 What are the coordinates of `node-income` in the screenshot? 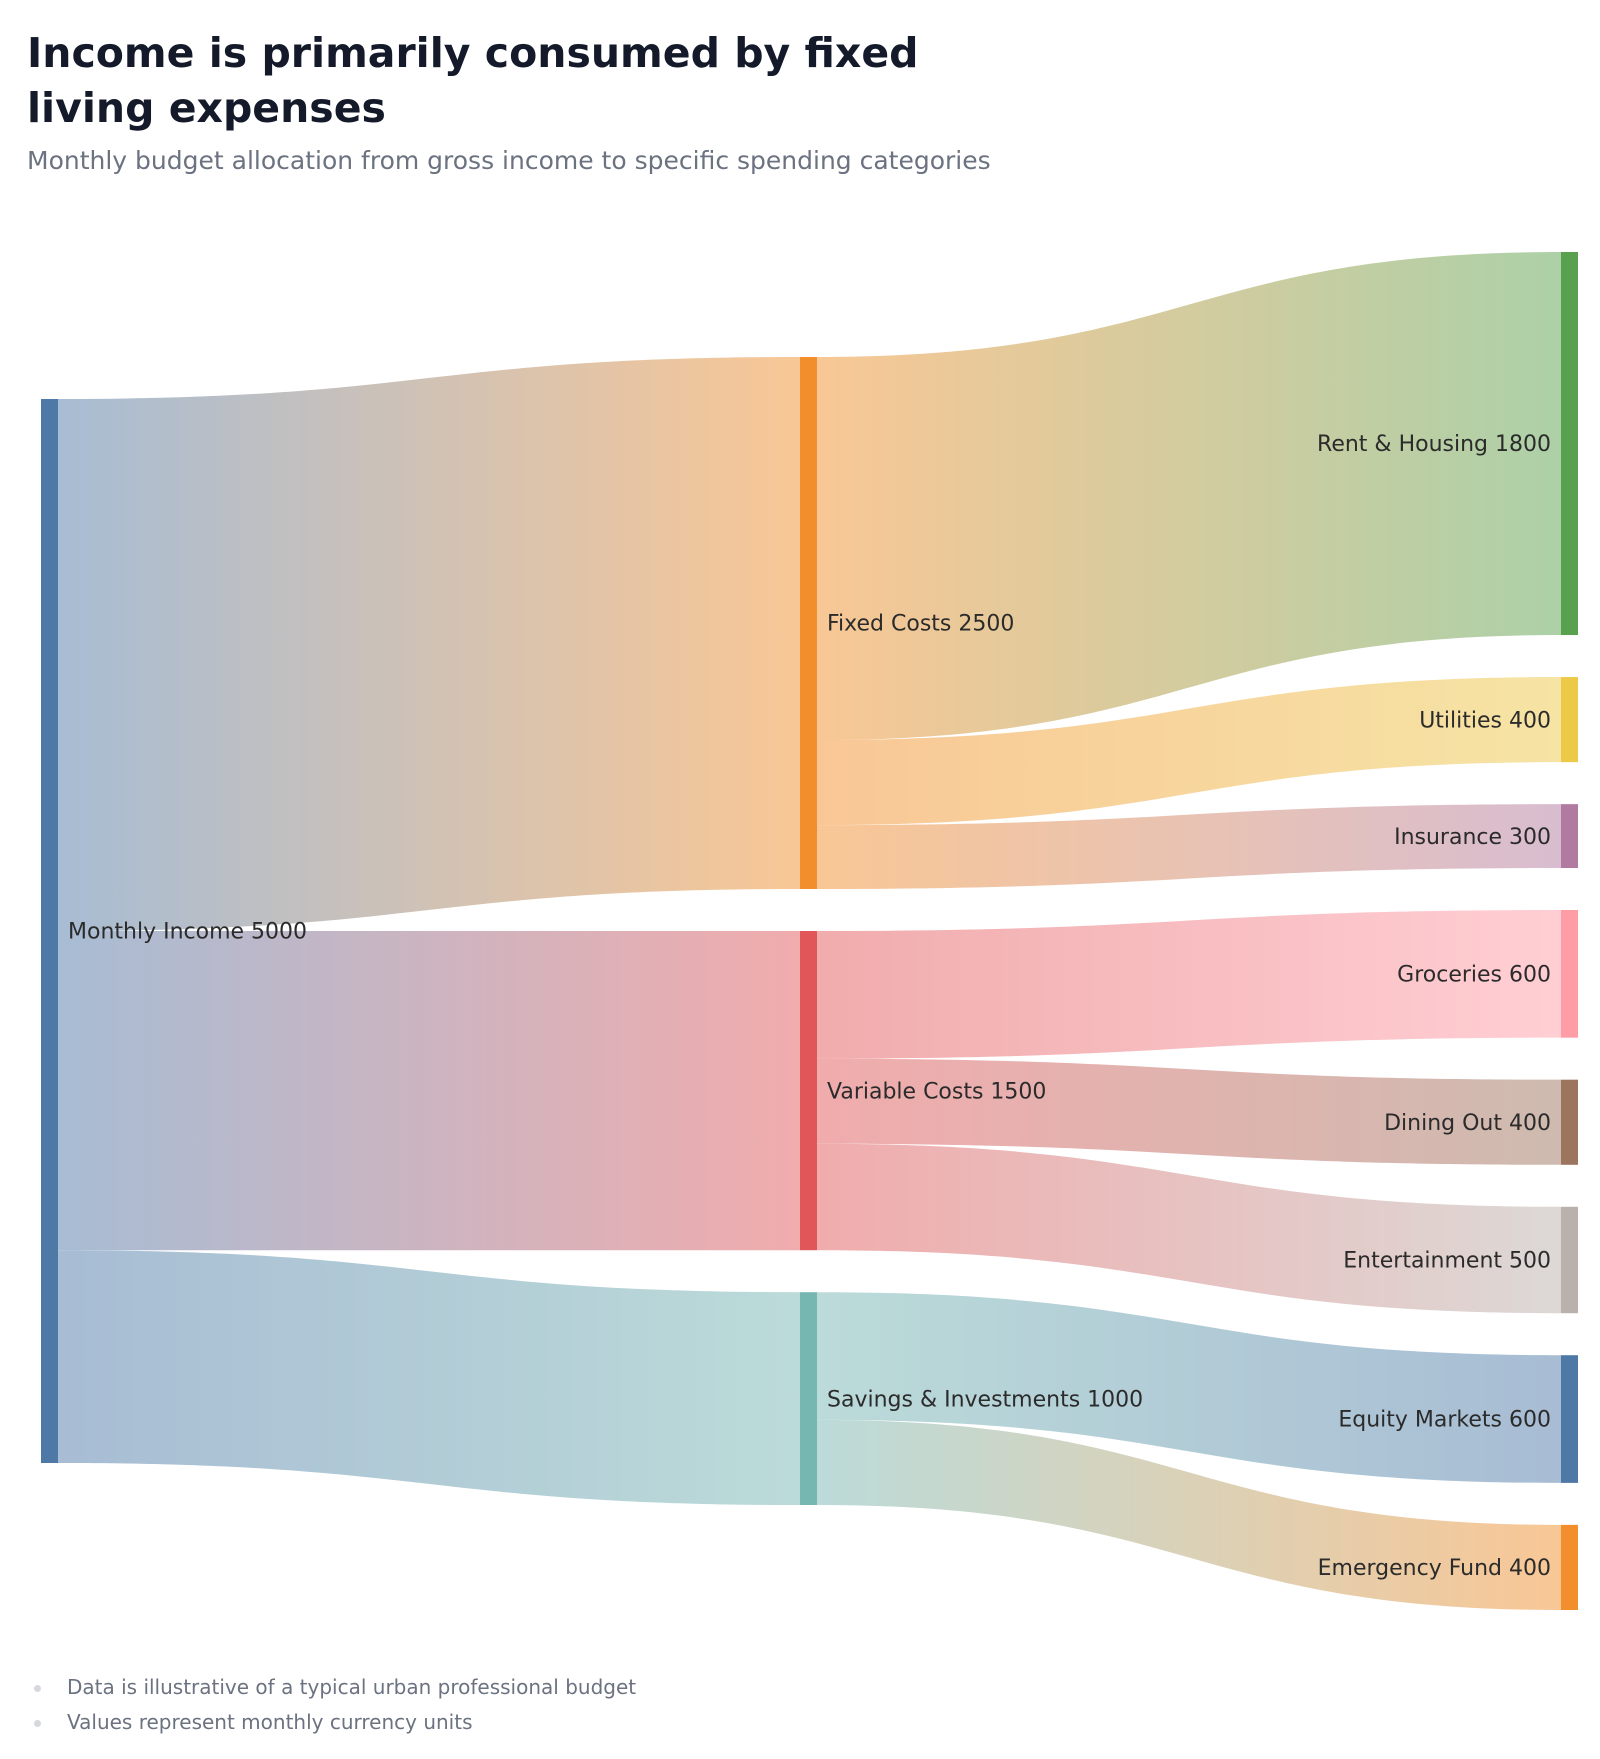 It's located at (49, 931).